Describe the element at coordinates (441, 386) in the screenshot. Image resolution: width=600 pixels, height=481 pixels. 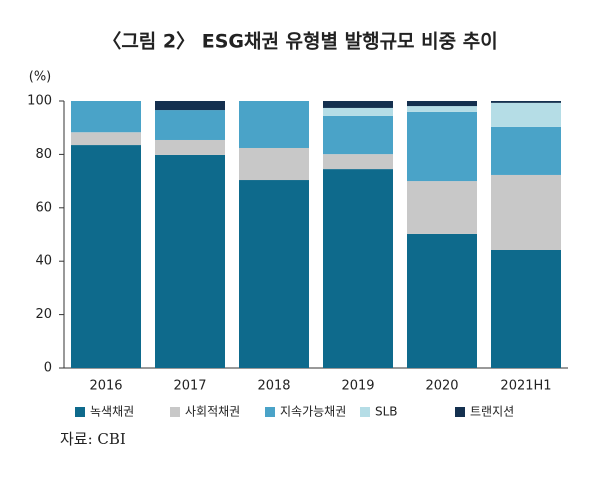
I see `x-tick-label: 2020` at that location.